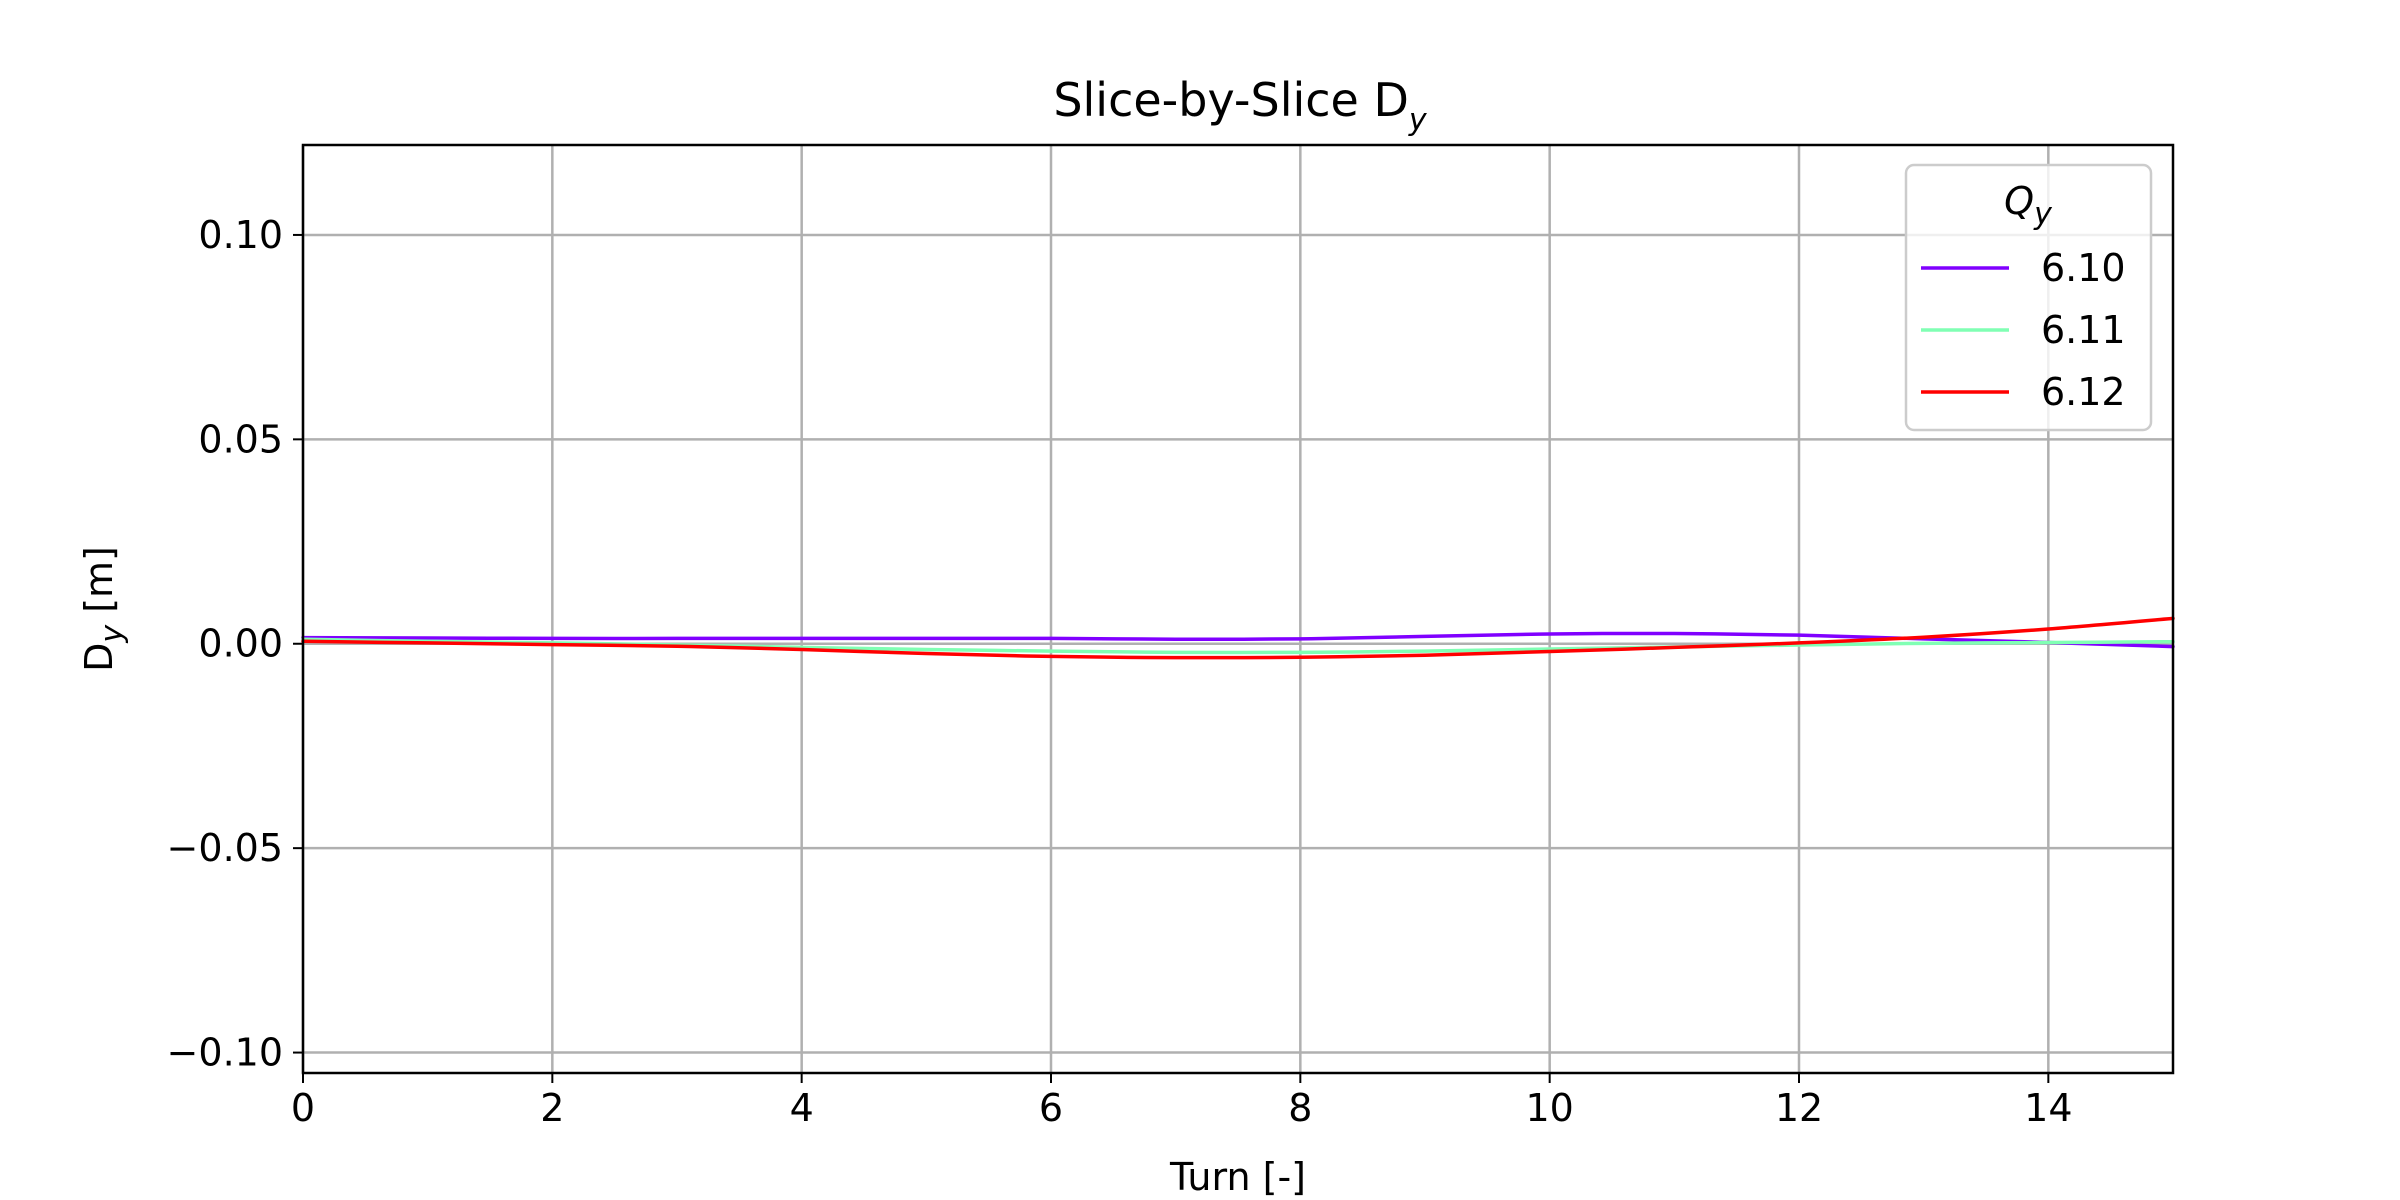  I want to click on x-tick-label: 10, so click(1549, 1108).